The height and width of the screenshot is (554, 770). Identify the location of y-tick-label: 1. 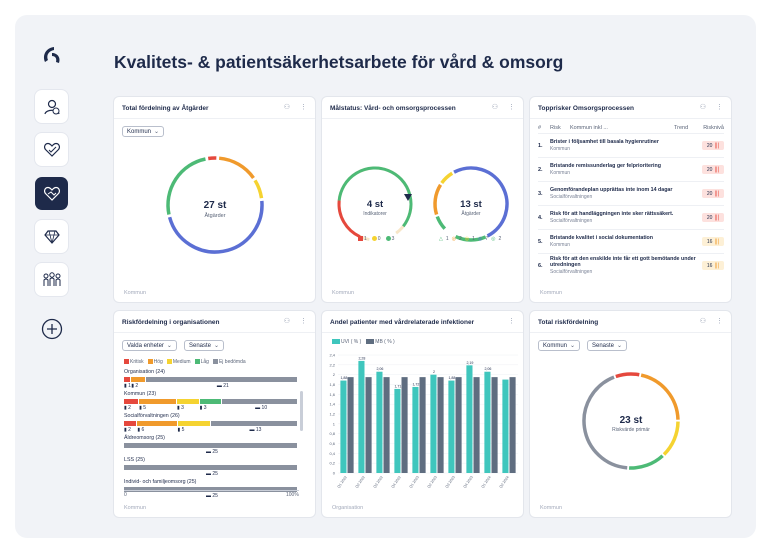
(334, 423).